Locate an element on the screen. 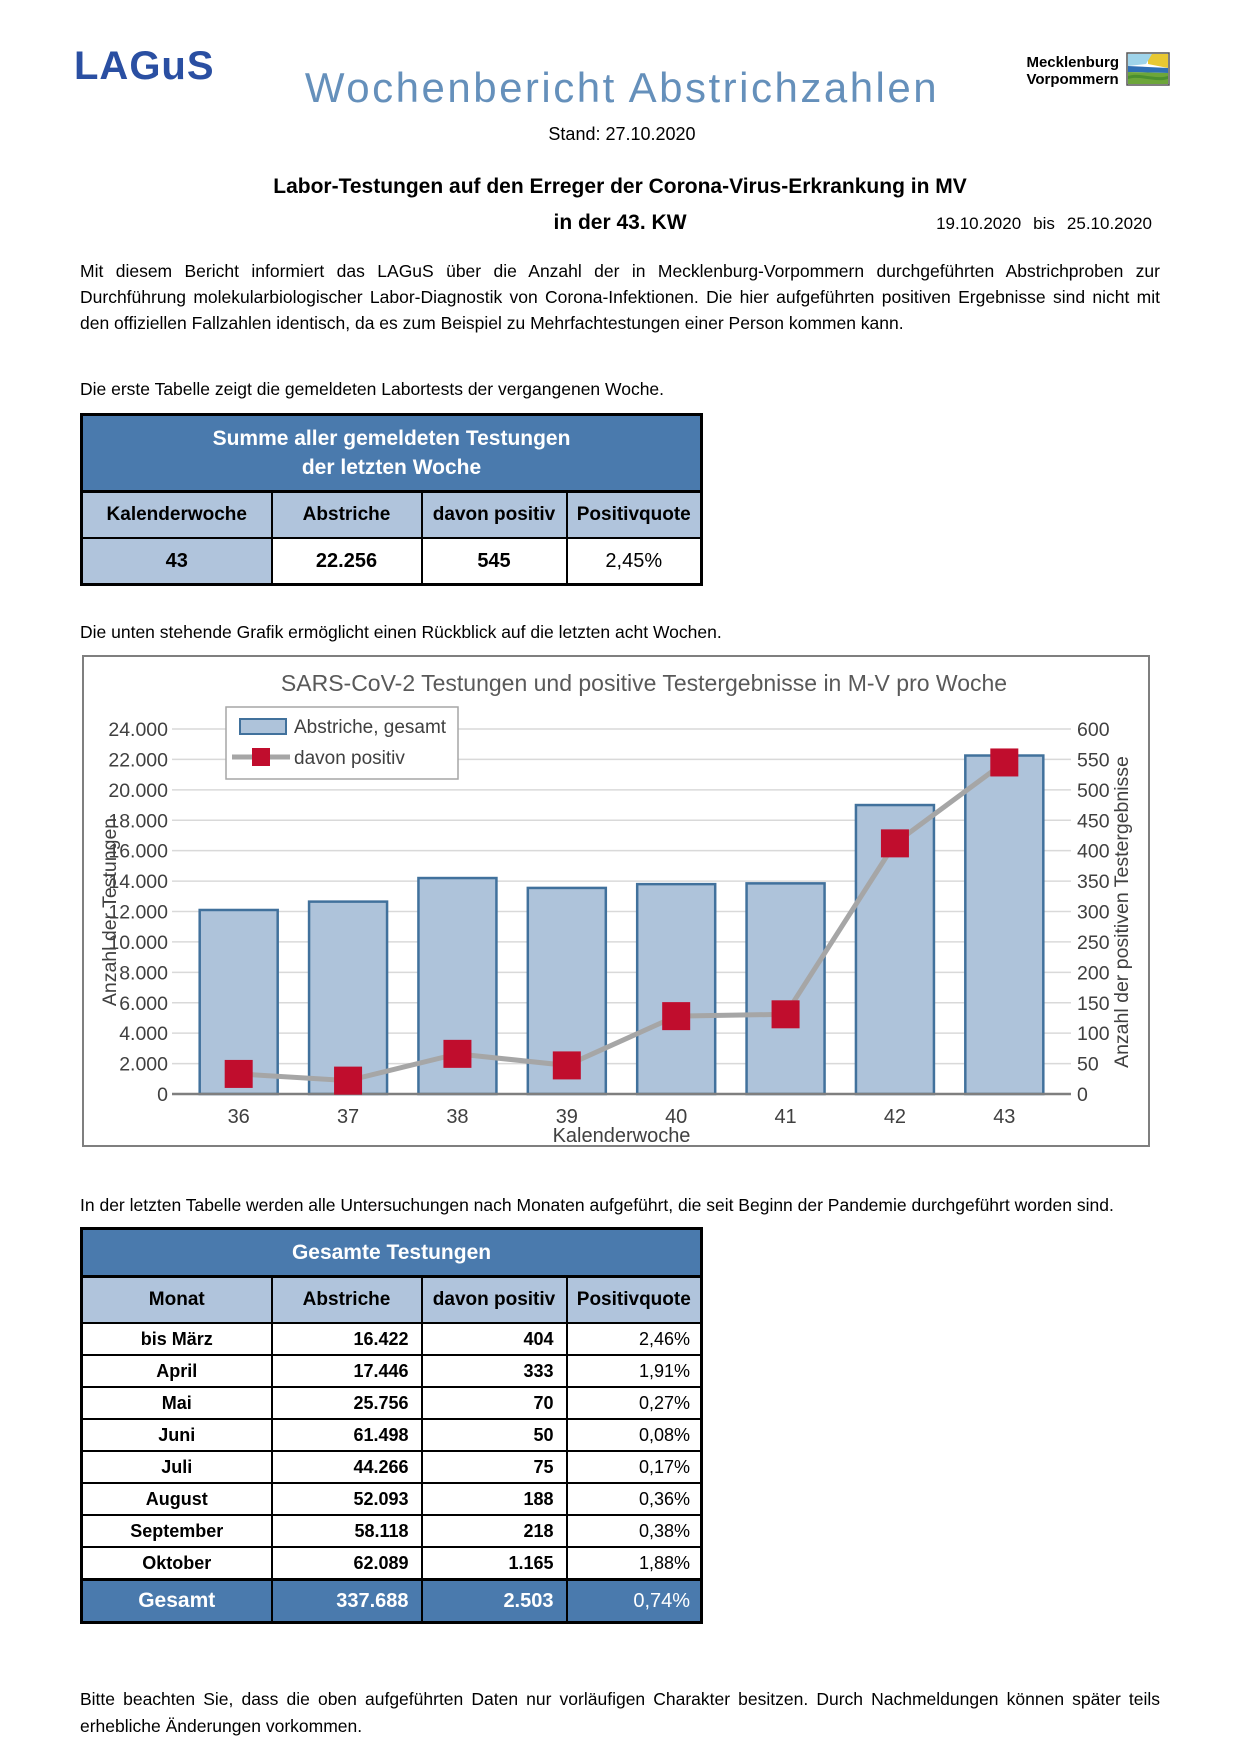 This screenshot has width=1240, height=1754. svg-text: 16.000 is located at coordinates (138, 852).